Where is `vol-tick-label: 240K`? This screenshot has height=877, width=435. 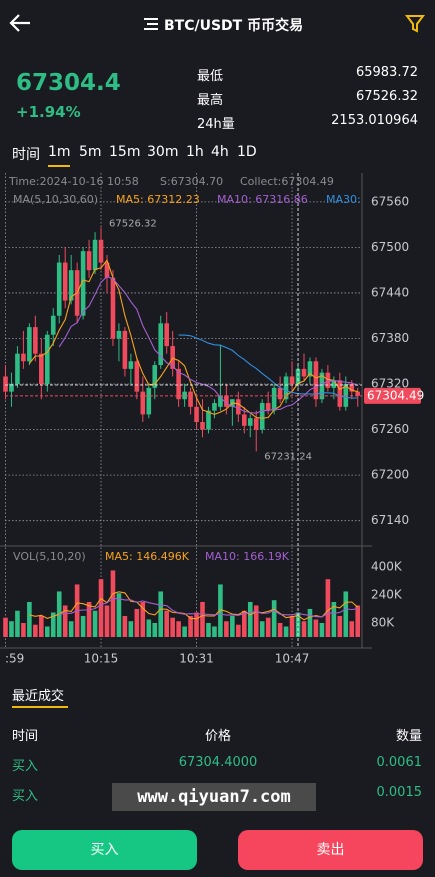 vol-tick-label: 240K is located at coordinates (387, 594).